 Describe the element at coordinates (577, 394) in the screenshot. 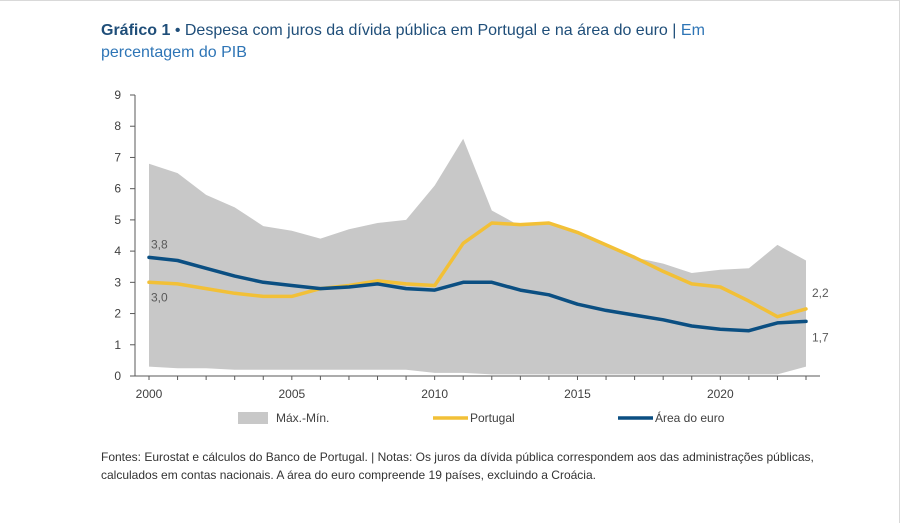

I see `x-tick-label: 2015` at that location.